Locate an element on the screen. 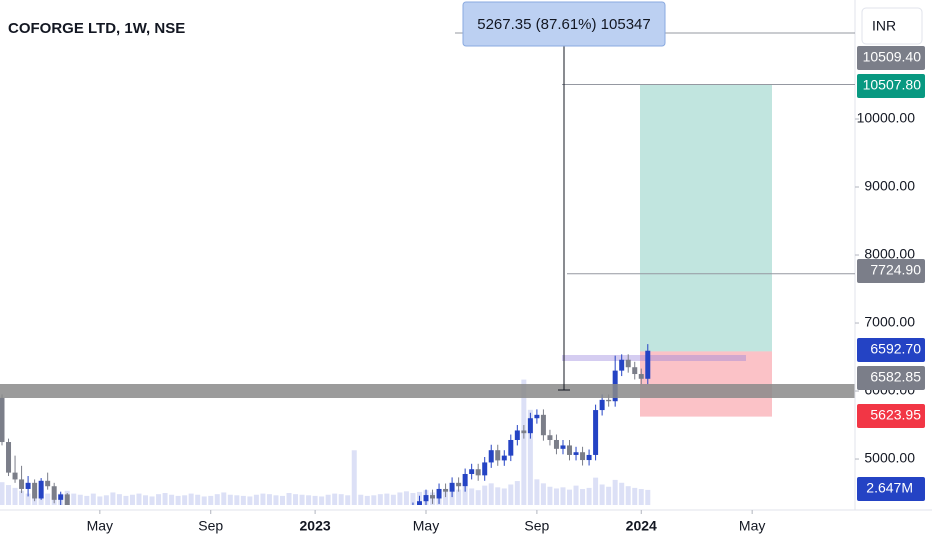 Image resolution: width=932 pixels, height=550 pixels. target-zone is located at coordinates (706, 218).